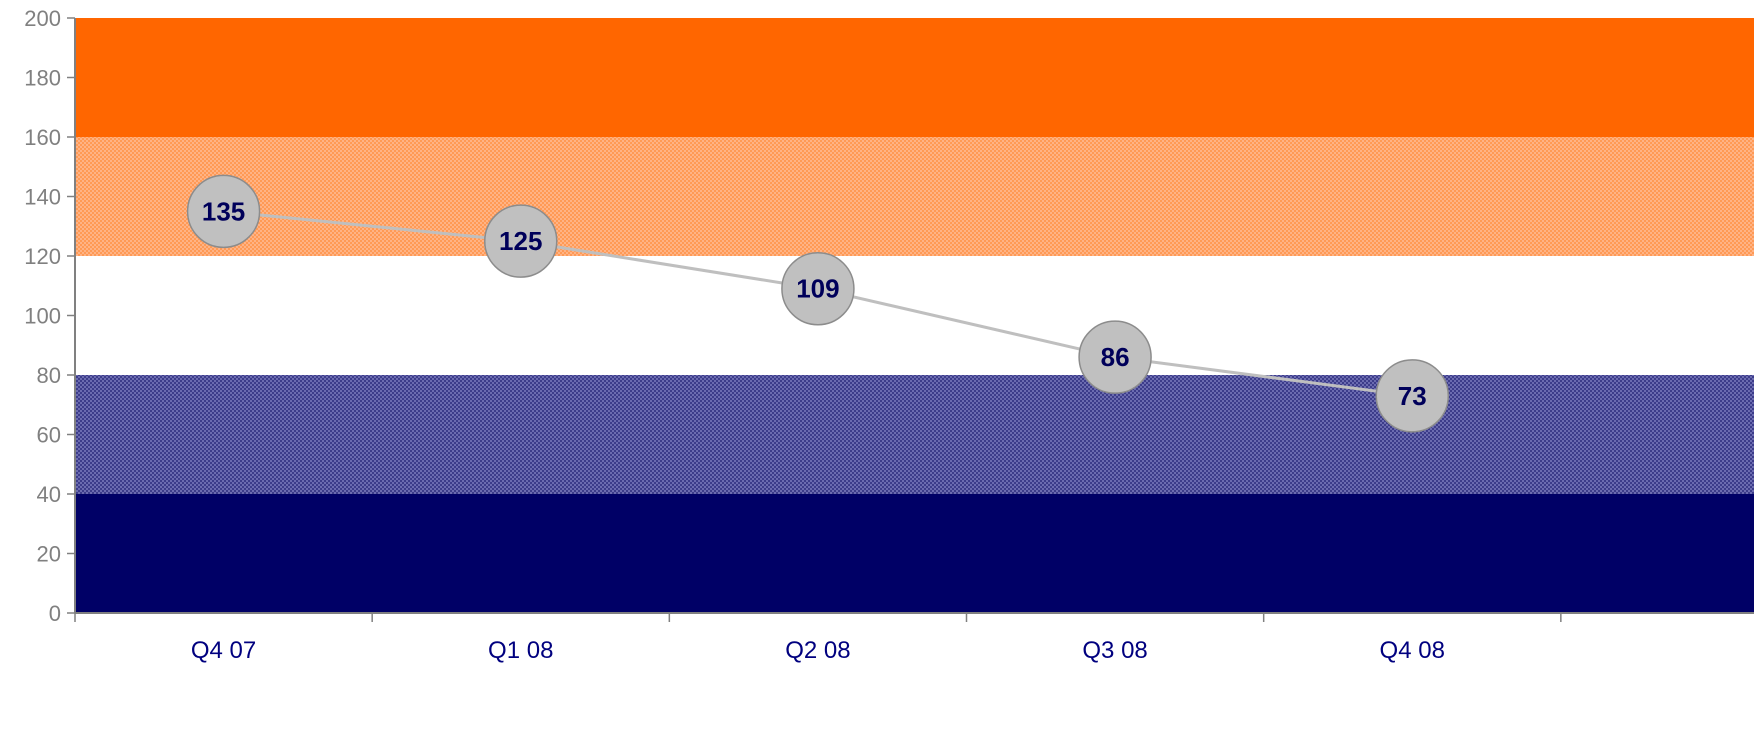 The image size is (1754, 740). I want to click on data-label: 86, so click(1115, 357).